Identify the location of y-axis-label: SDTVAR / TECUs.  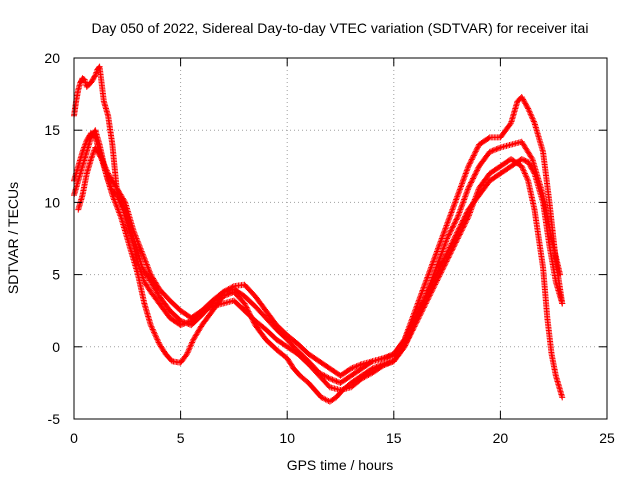
(13, 238).